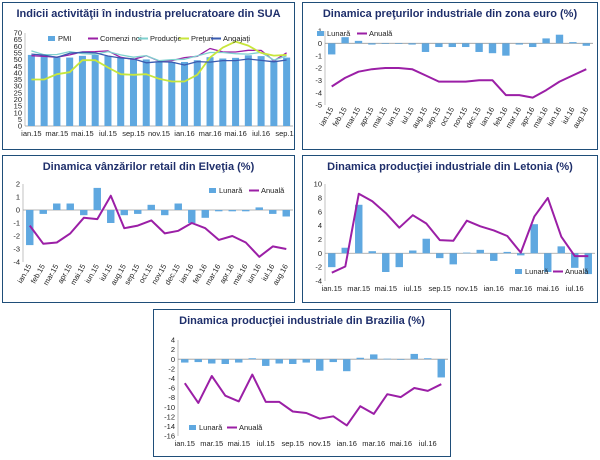  What do you see at coordinates (121, 38) in the screenshot?
I see `legend-label: Comenzi noi` at bounding box center [121, 38].